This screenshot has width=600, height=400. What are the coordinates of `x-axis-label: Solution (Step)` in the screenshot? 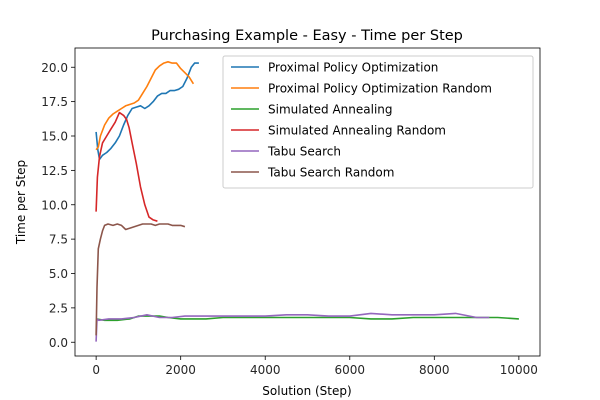 It's located at (306, 391).